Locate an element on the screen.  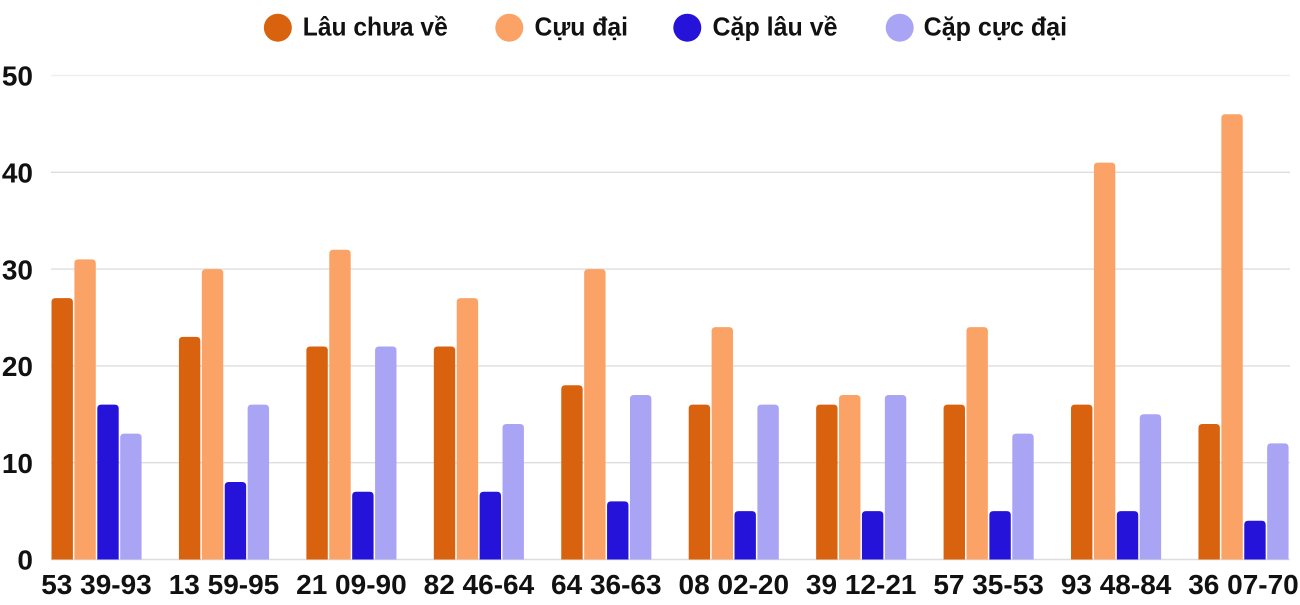
svg-text: 39 12-21 is located at coordinates (861, 584).